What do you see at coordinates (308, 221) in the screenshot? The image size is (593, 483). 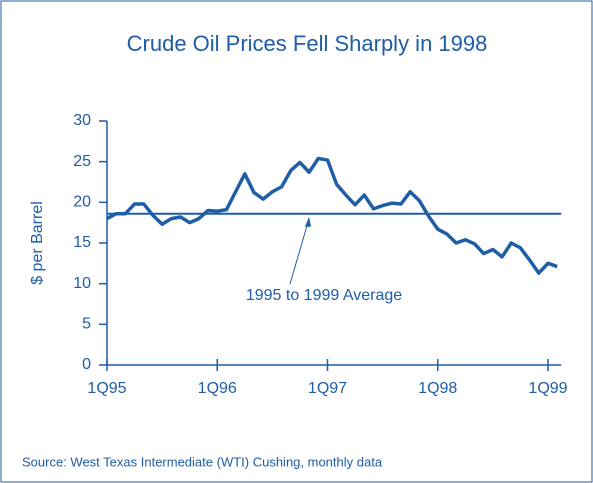 I see `arrow-head` at bounding box center [308, 221].